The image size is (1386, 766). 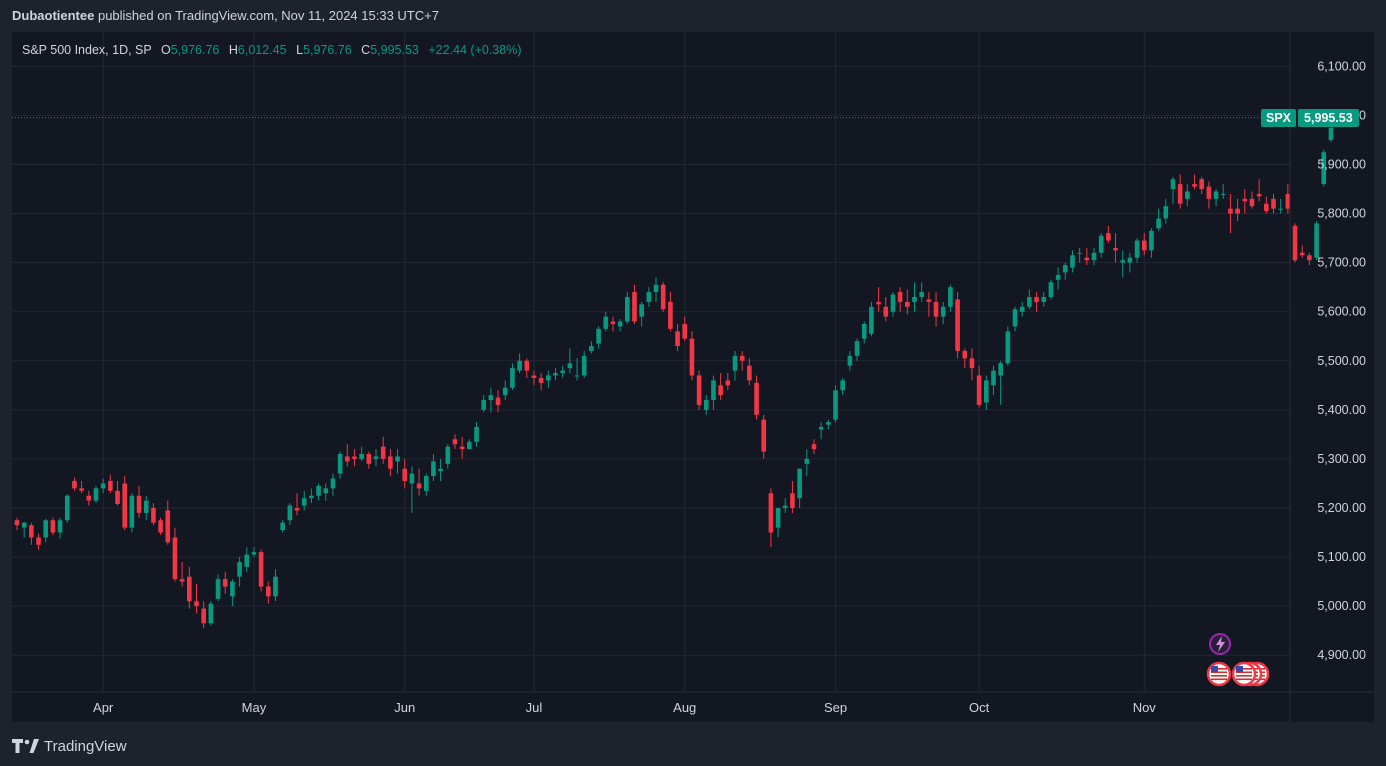 I want to click on y-tick-label: 6,100.00, so click(x=1341, y=66).